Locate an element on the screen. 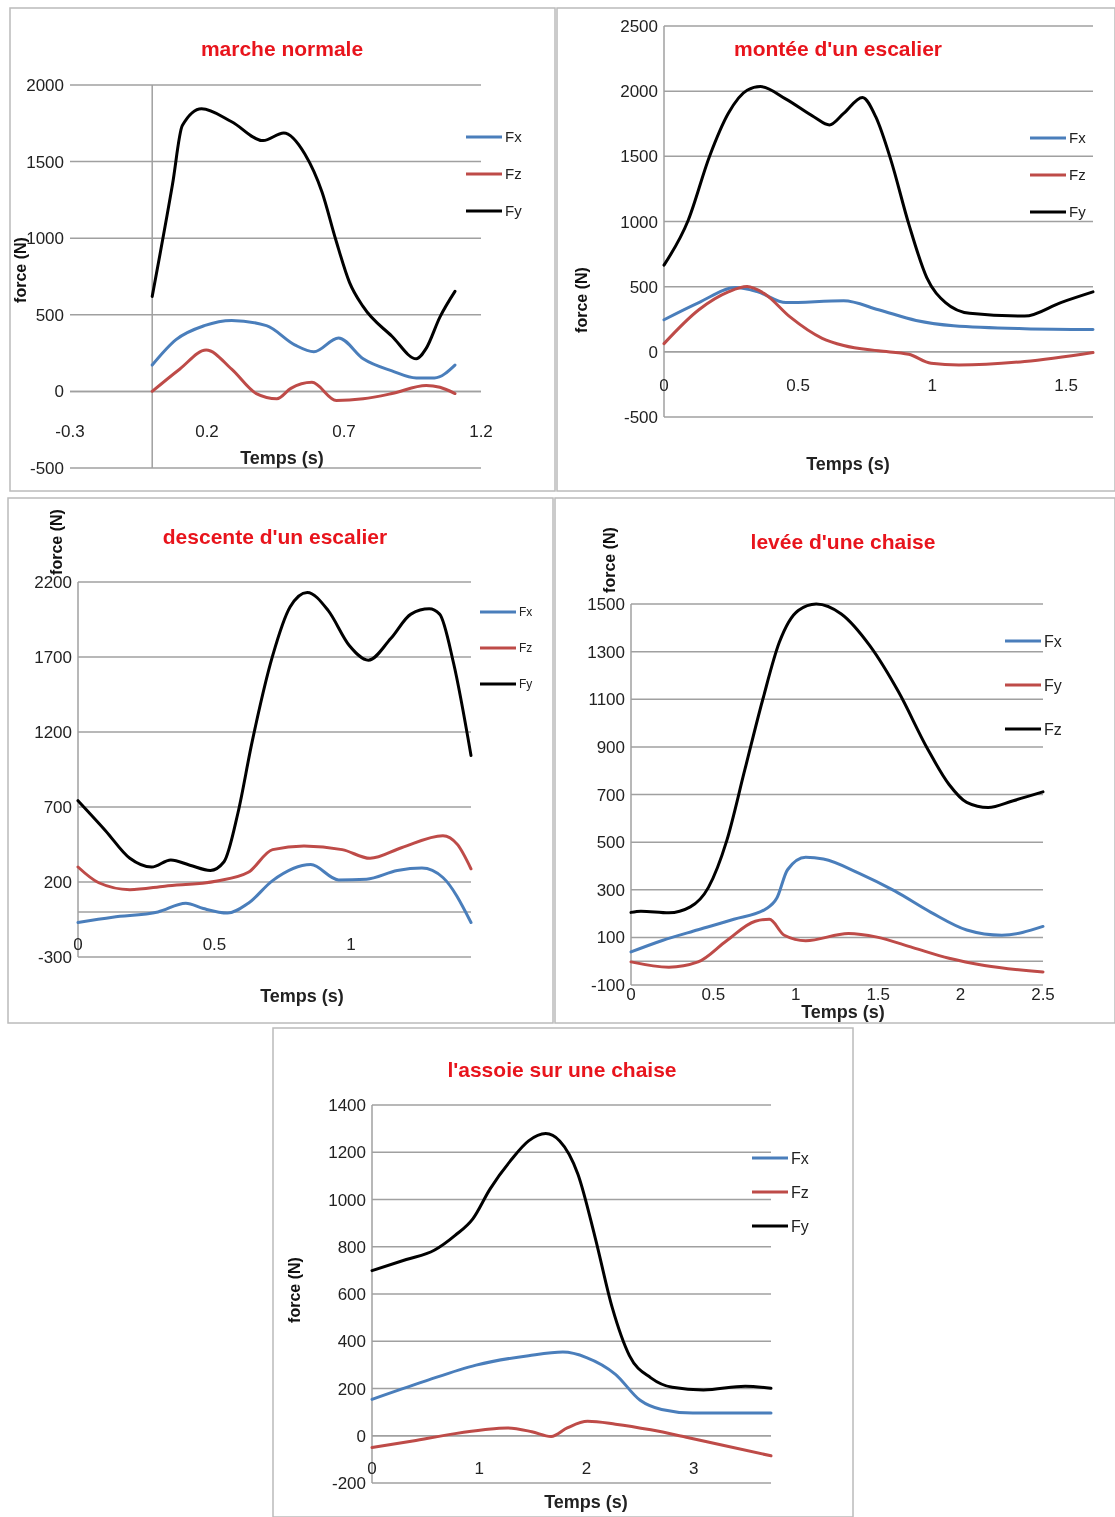  y-tick-label: 1400 is located at coordinates (347, 1105).